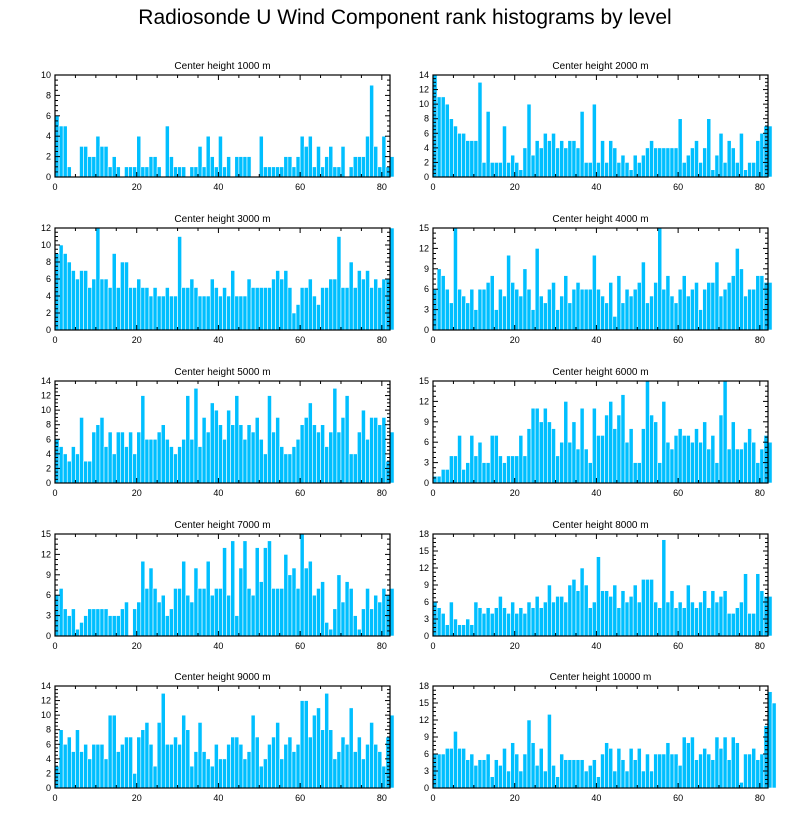 This screenshot has width=810, height=824. Describe the element at coordinates (48, 95) in the screenshot. I see `y-tick-label: 8` at that location.